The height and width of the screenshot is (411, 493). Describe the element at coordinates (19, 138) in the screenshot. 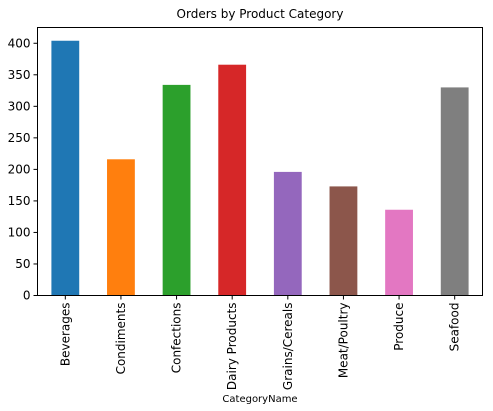

I see `y-tick-label: 250` at that location.